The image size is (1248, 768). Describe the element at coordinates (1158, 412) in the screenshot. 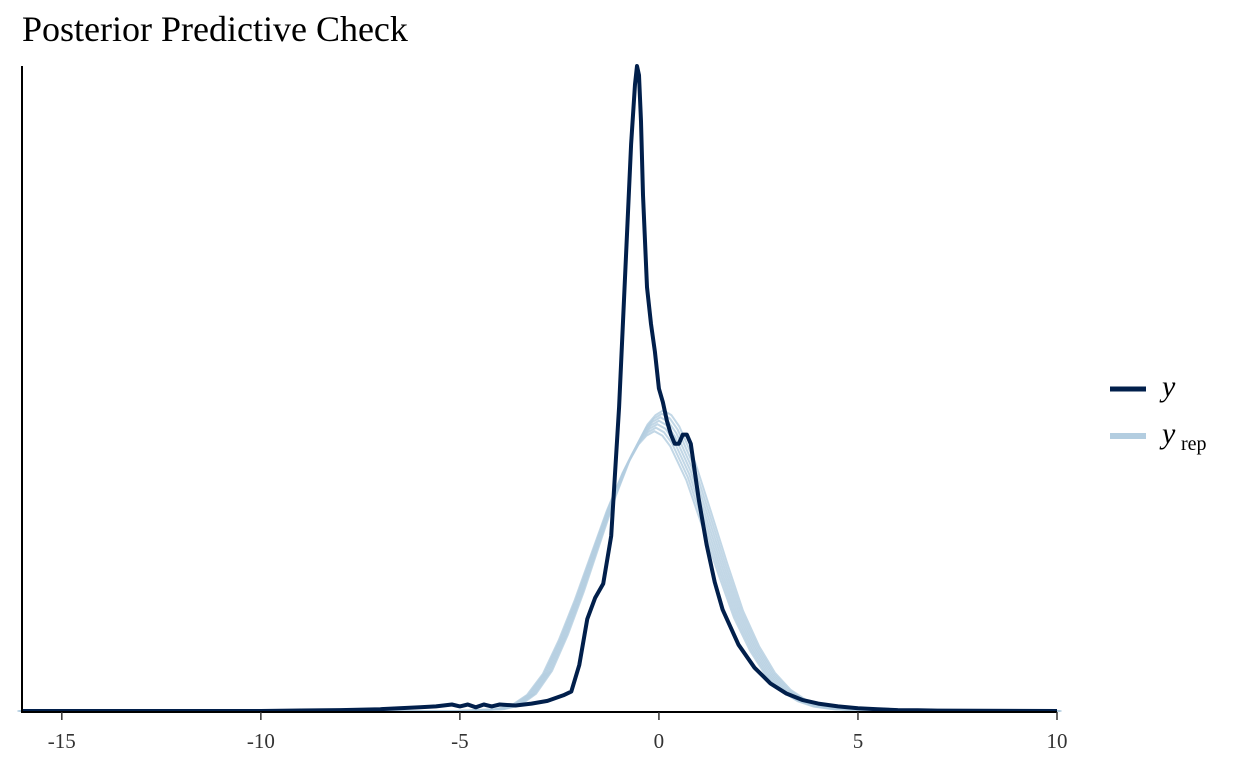

I see `legend: yy rep` at that location.